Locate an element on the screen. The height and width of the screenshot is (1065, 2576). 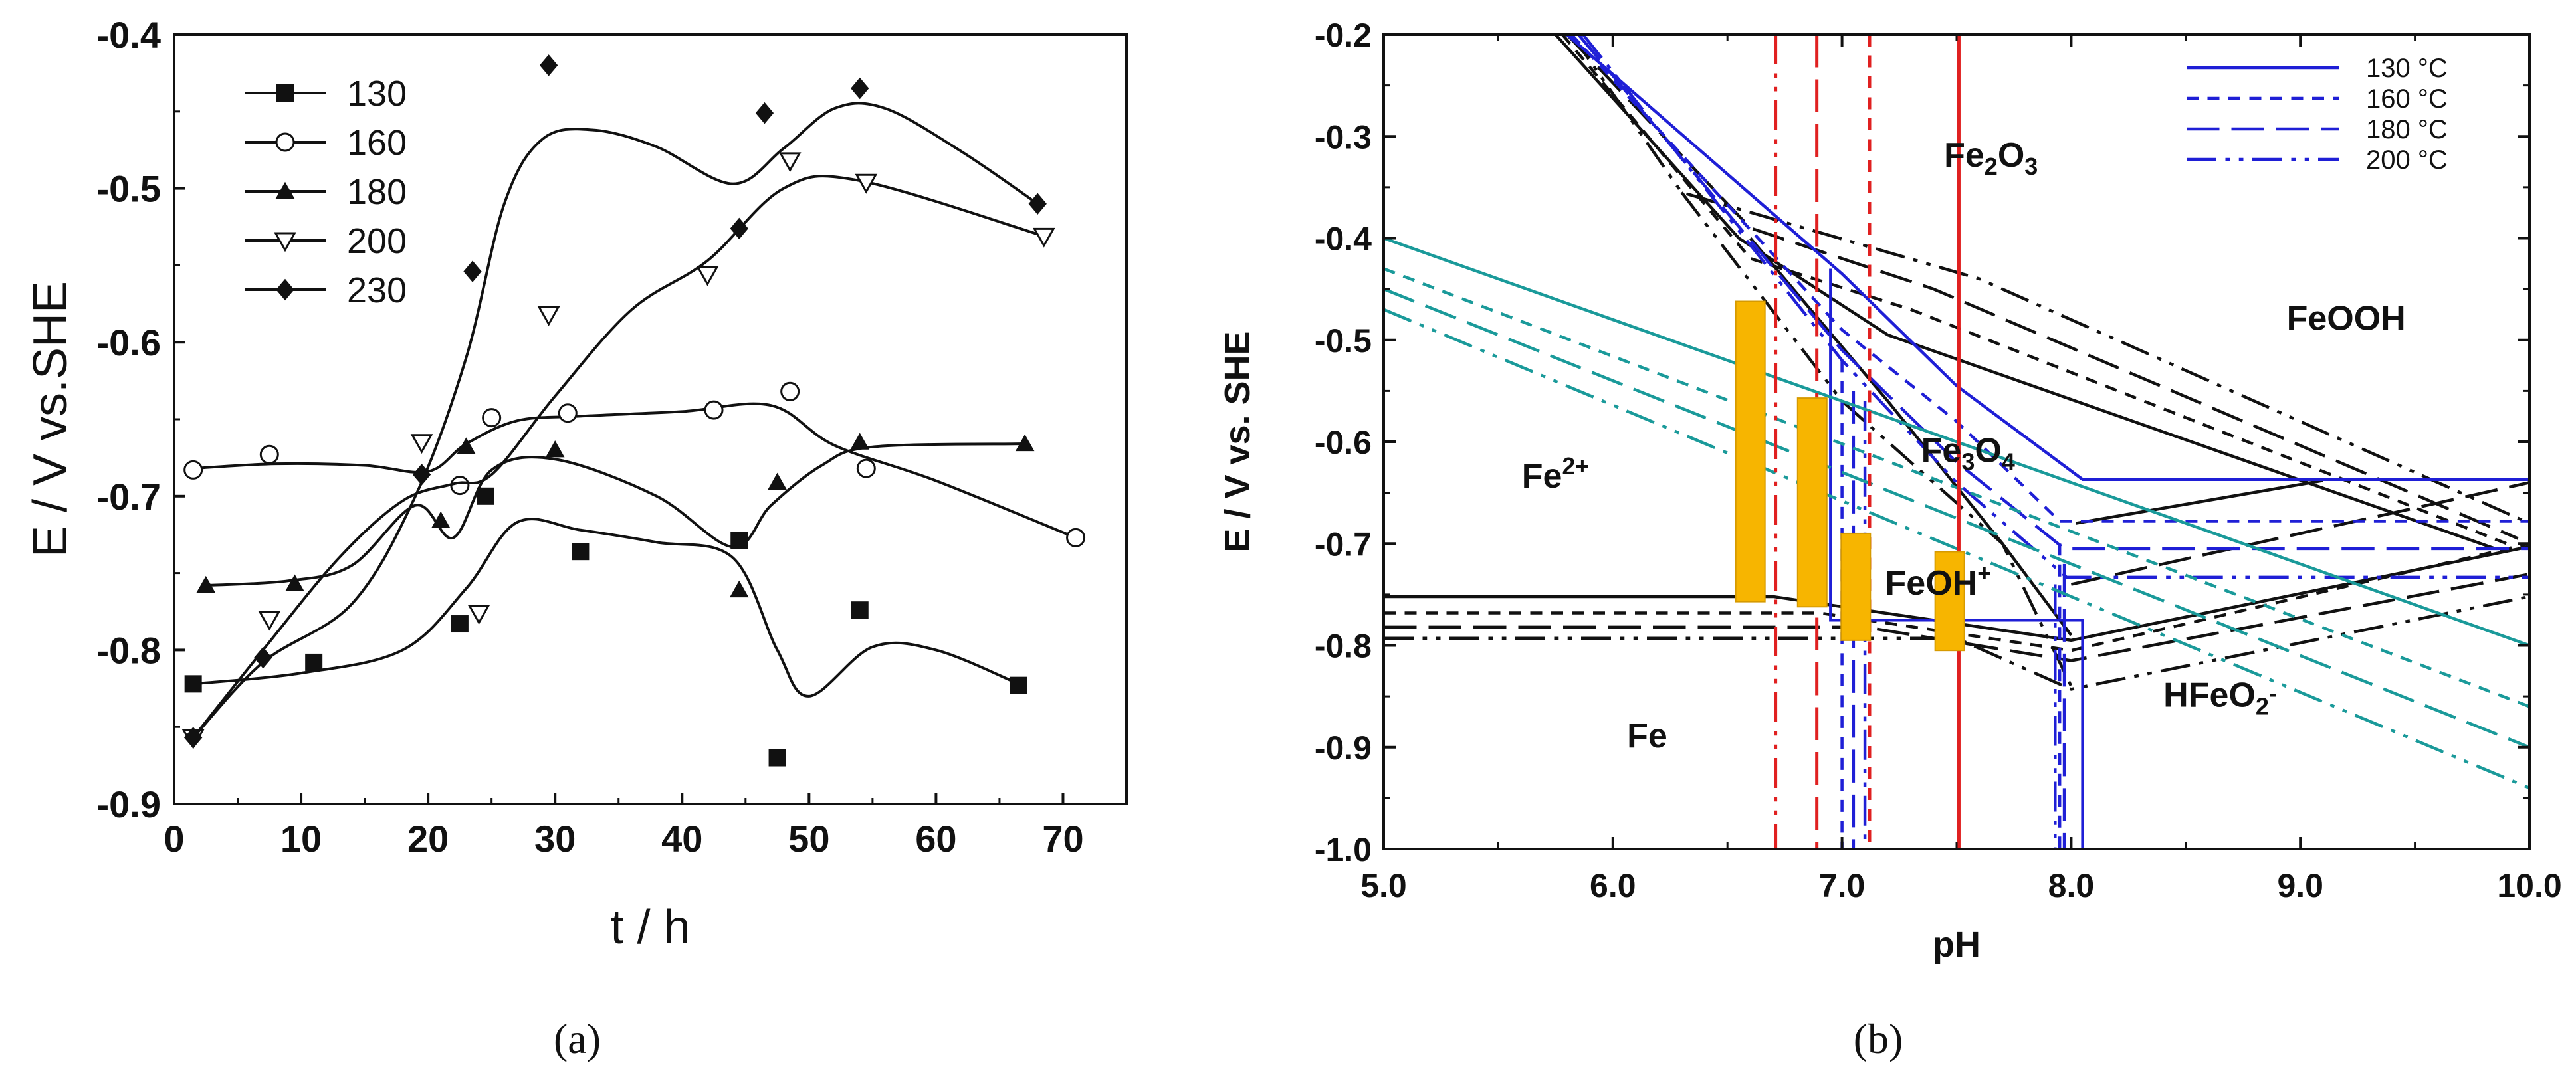
panel-a-label: (a) is located at coordinates (577, 1038).